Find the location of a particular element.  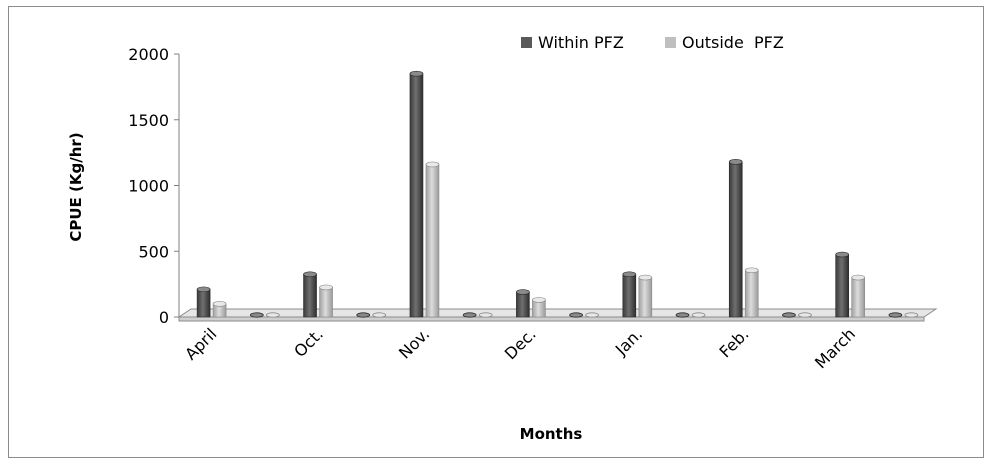

x-tick-label: April is located at coordinates (200, 343).